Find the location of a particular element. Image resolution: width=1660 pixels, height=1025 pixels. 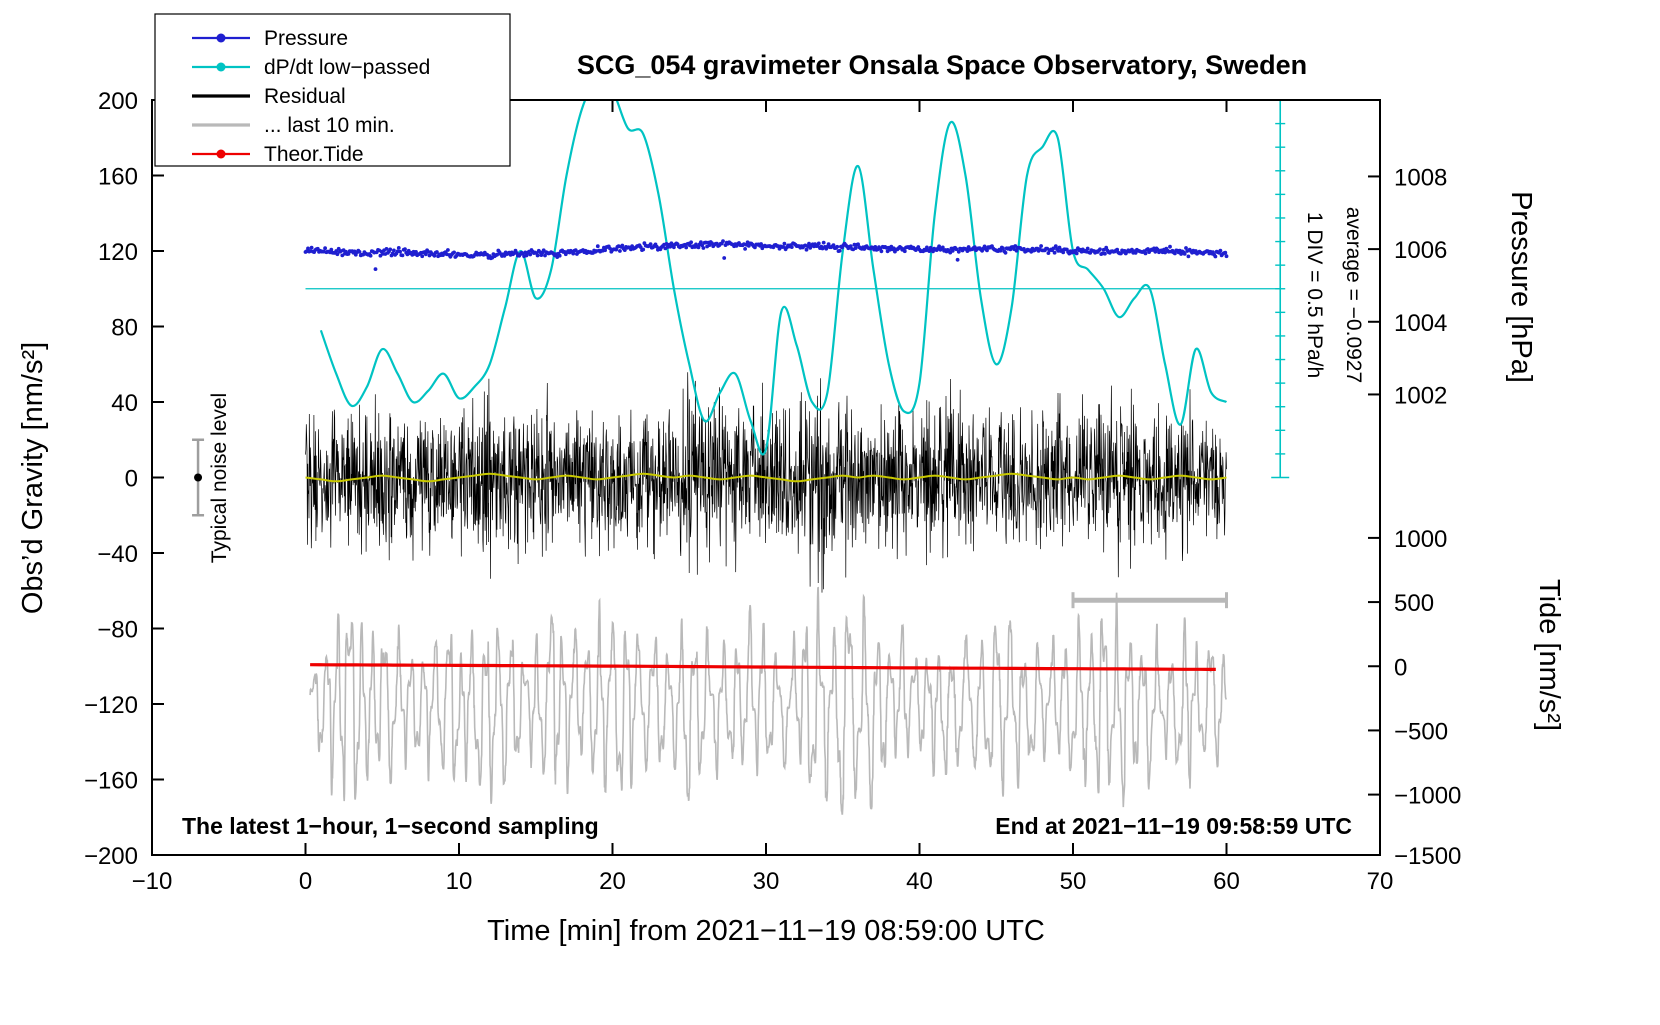

gravity-tick-label: −120 is located at coordinates (111, 705).